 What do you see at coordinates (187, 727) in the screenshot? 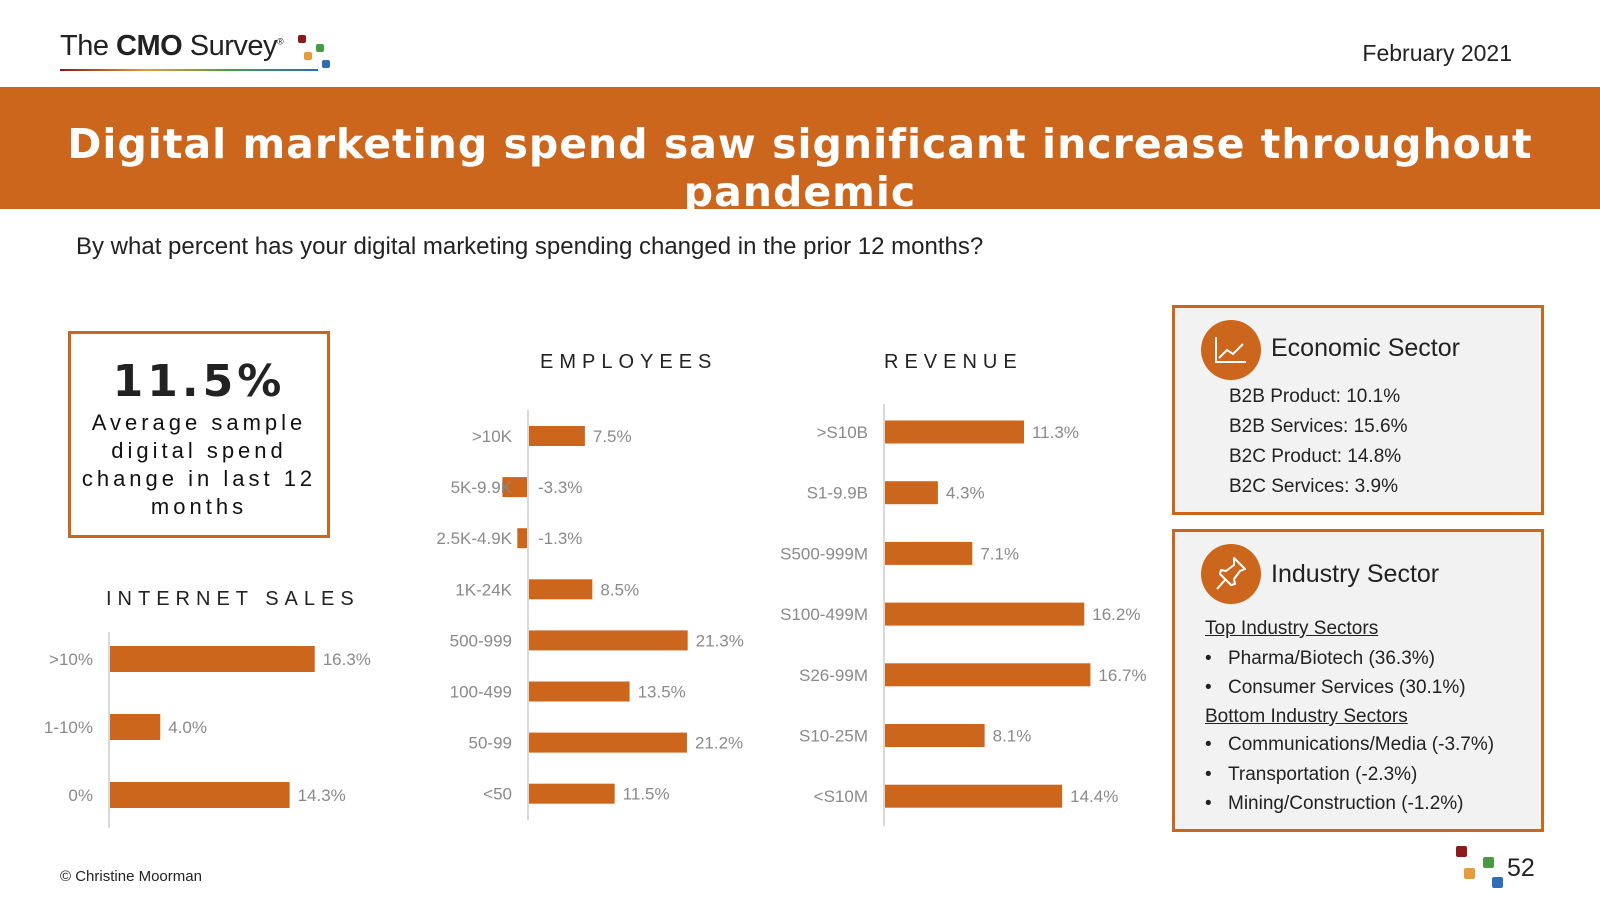
I see `internet-sales-value-label: 4.0%` at bounding box center [187, 727].